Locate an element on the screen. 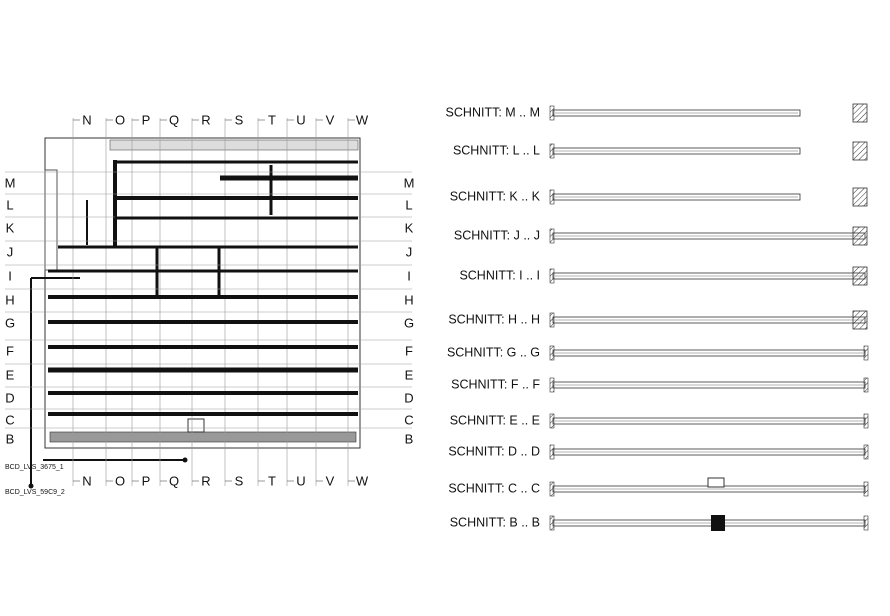  bottom-beam is located at coordinates (203, 437).